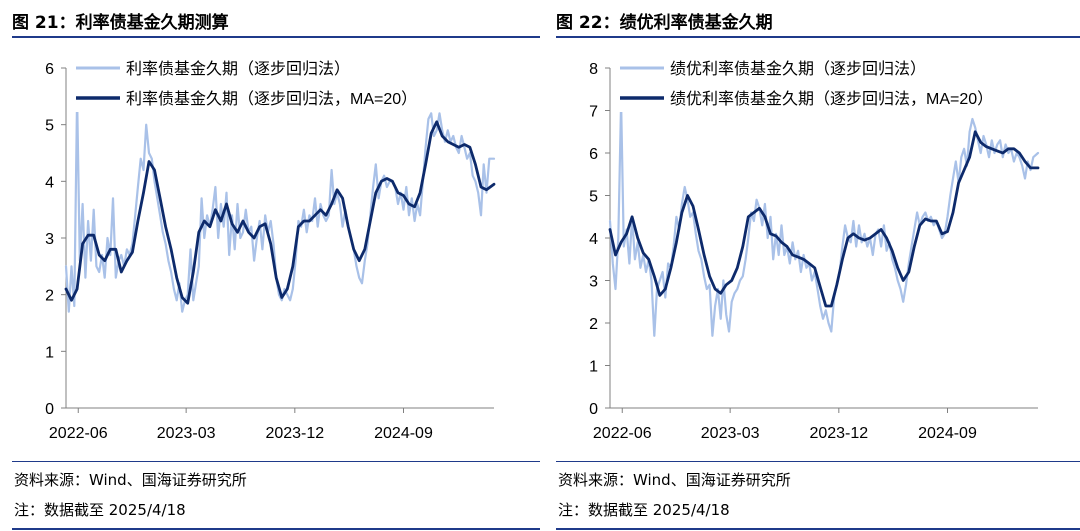 The width and height of the screenshot is (1080, 531). I want to click on chart-title: 图 21：利率债基金久期测算, so click(120, 23).